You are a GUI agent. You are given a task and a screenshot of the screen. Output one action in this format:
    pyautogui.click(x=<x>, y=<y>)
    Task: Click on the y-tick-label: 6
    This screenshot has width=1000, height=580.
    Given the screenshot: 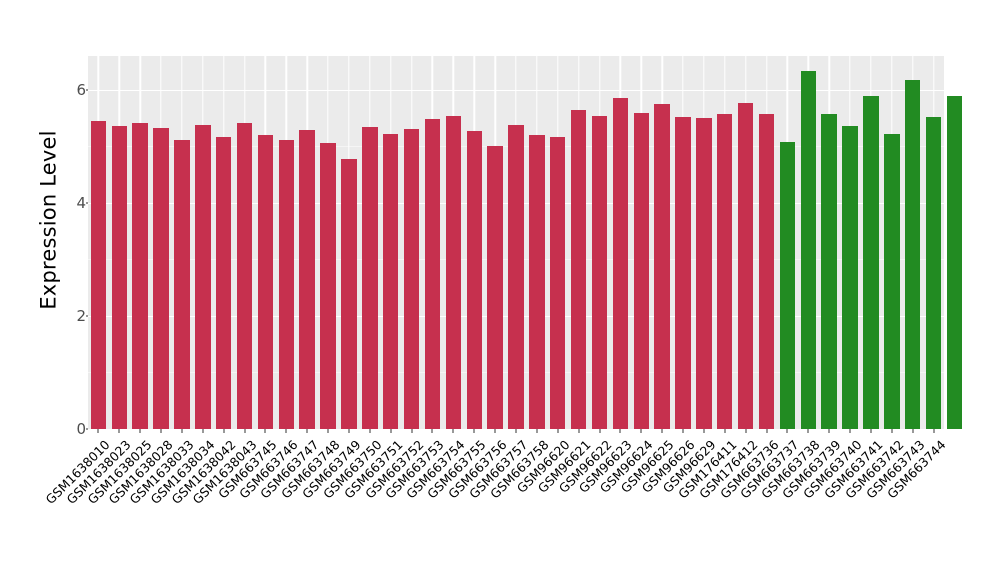 What is the action you would take?
    pyautogui.click(x=81, y=89)
    